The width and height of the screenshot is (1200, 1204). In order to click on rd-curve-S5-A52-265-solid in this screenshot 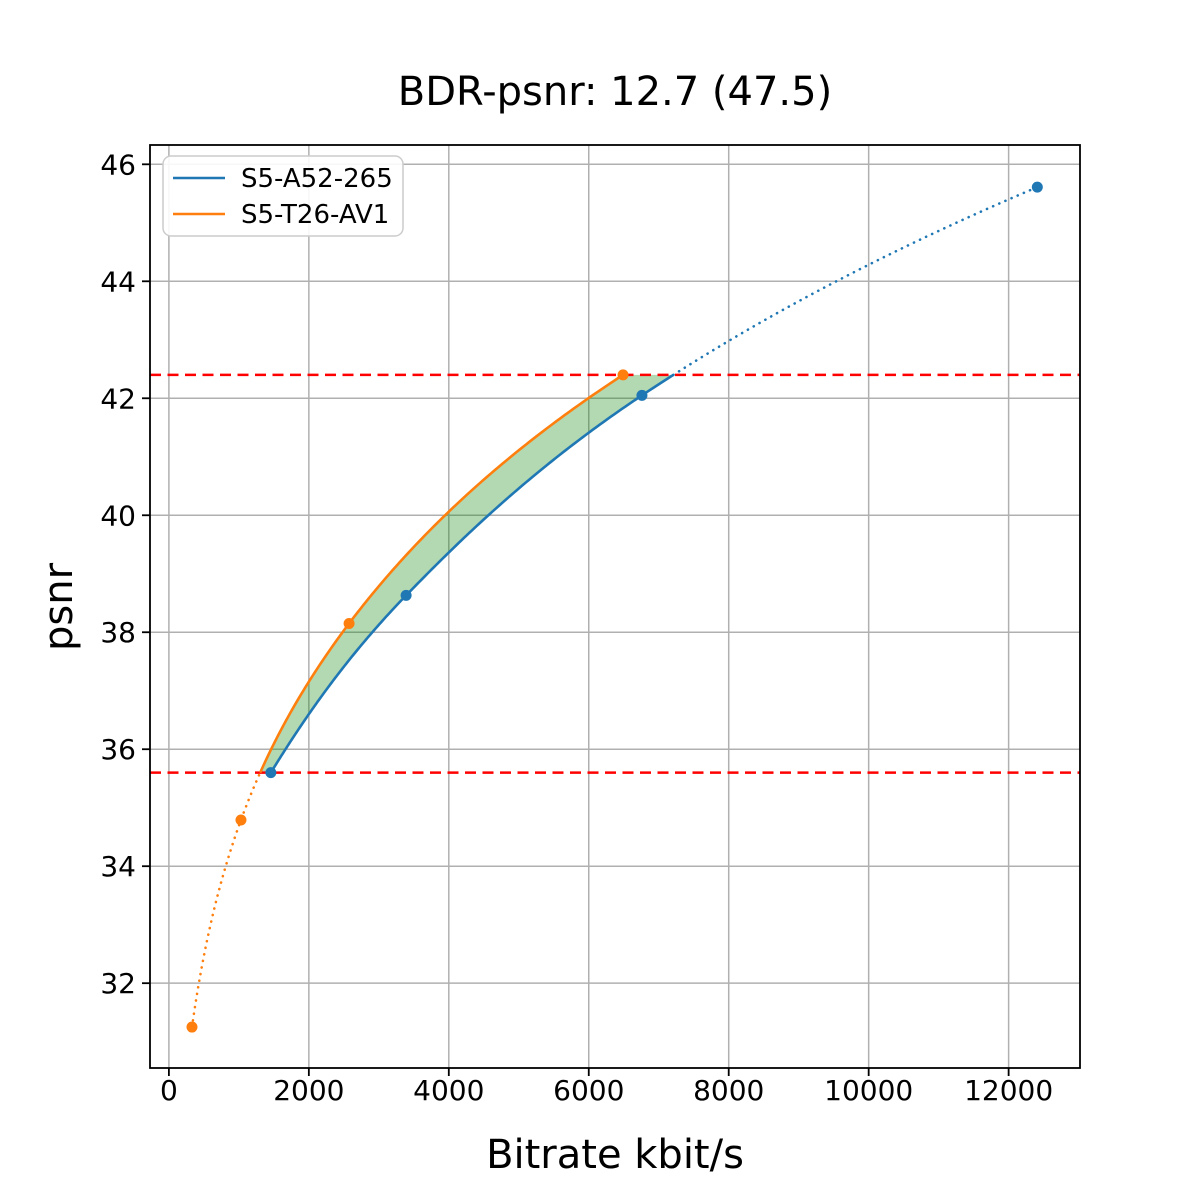, I will do `click(472, 573)`.